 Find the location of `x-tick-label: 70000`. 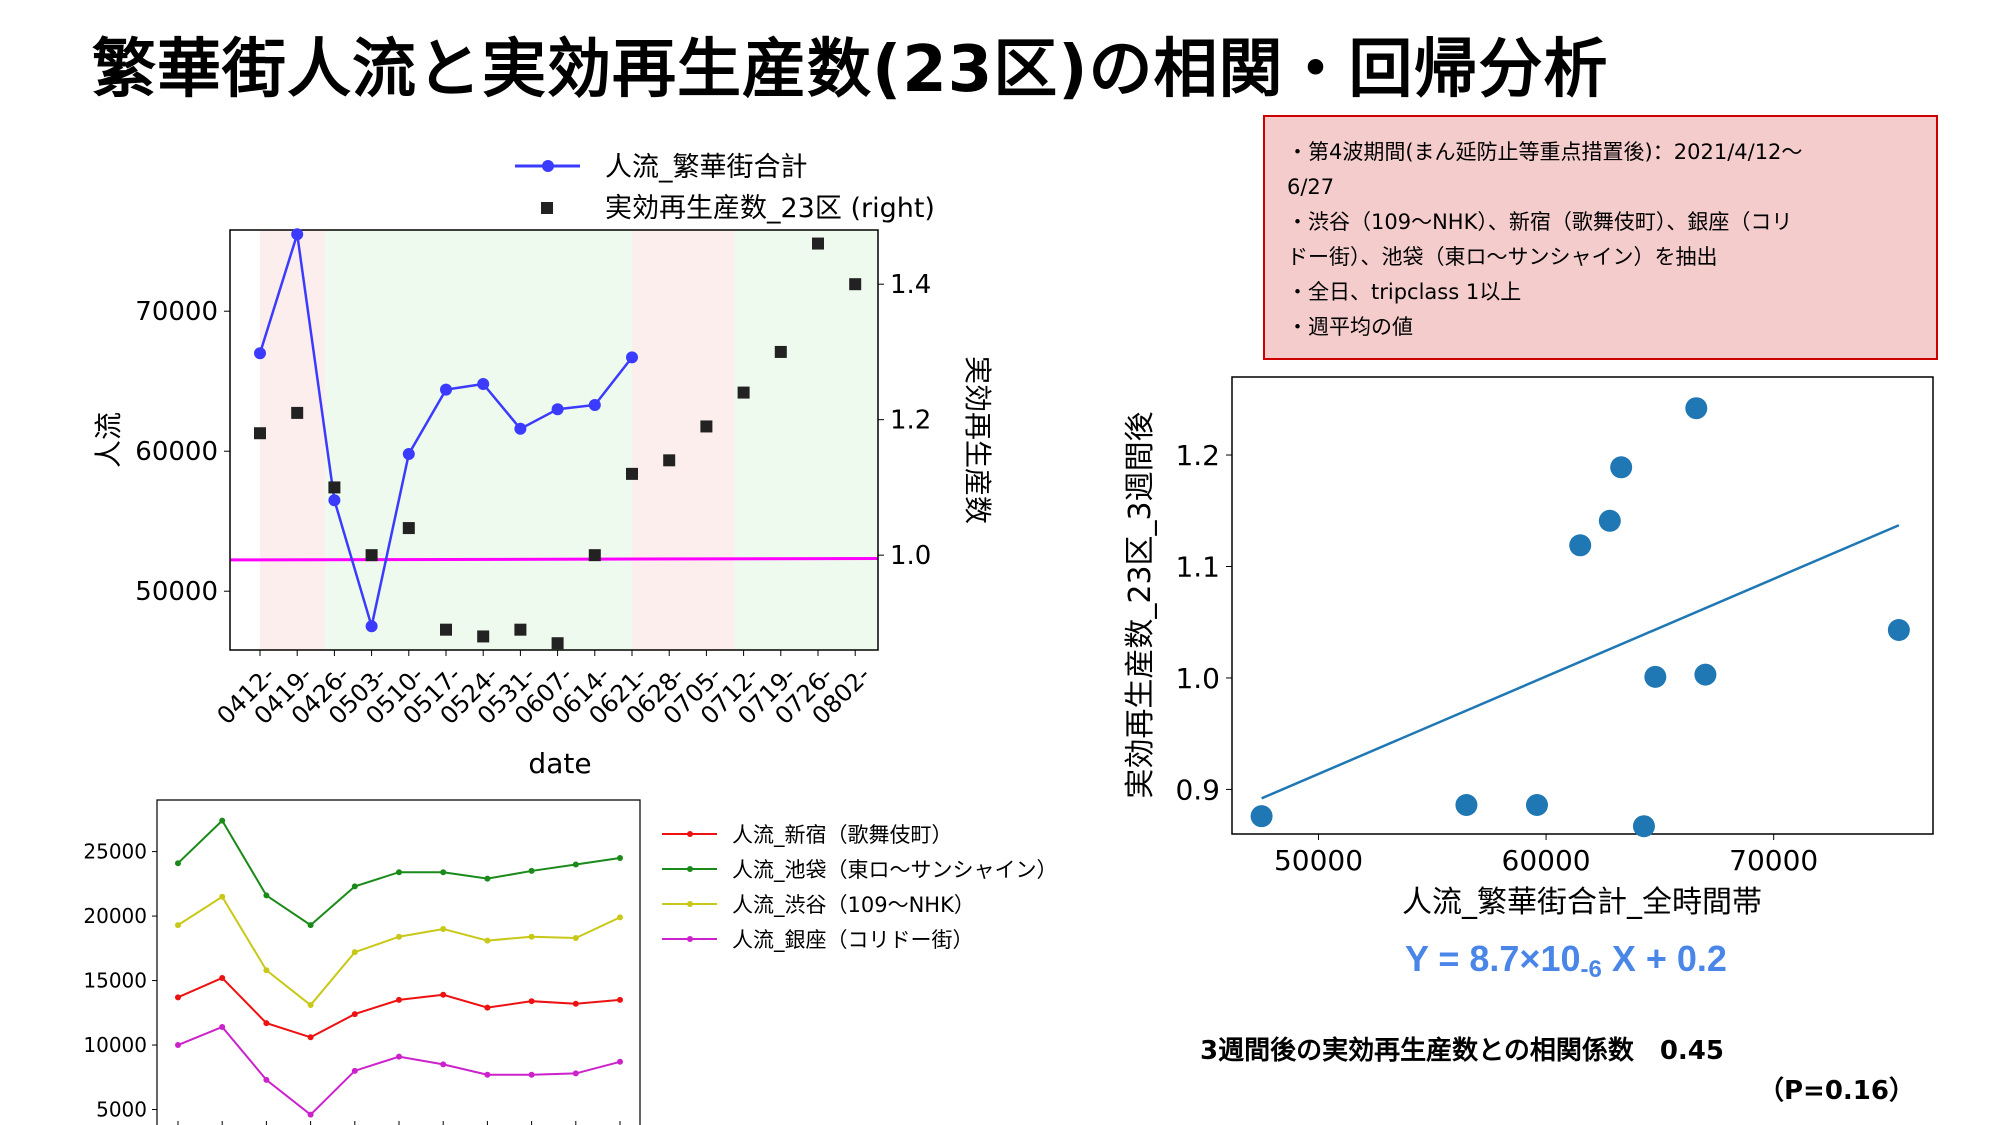

x-tick-label: 70000 is located at coordinates (1773, 860).